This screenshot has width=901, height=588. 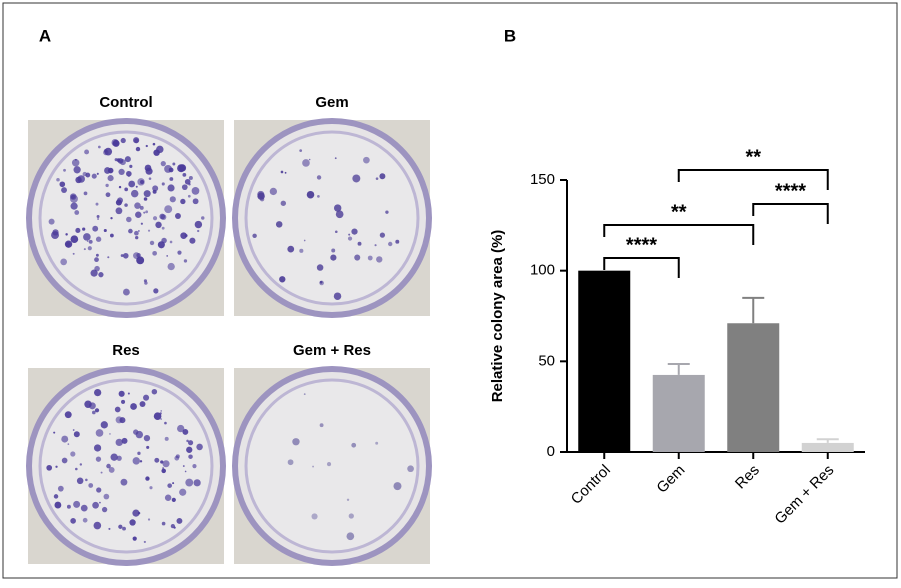 What do you see at coordinates (497, 316) in the screenshot?
I see `y-axis-title: Relative colony area (%)` at bounding box center [497, 316].